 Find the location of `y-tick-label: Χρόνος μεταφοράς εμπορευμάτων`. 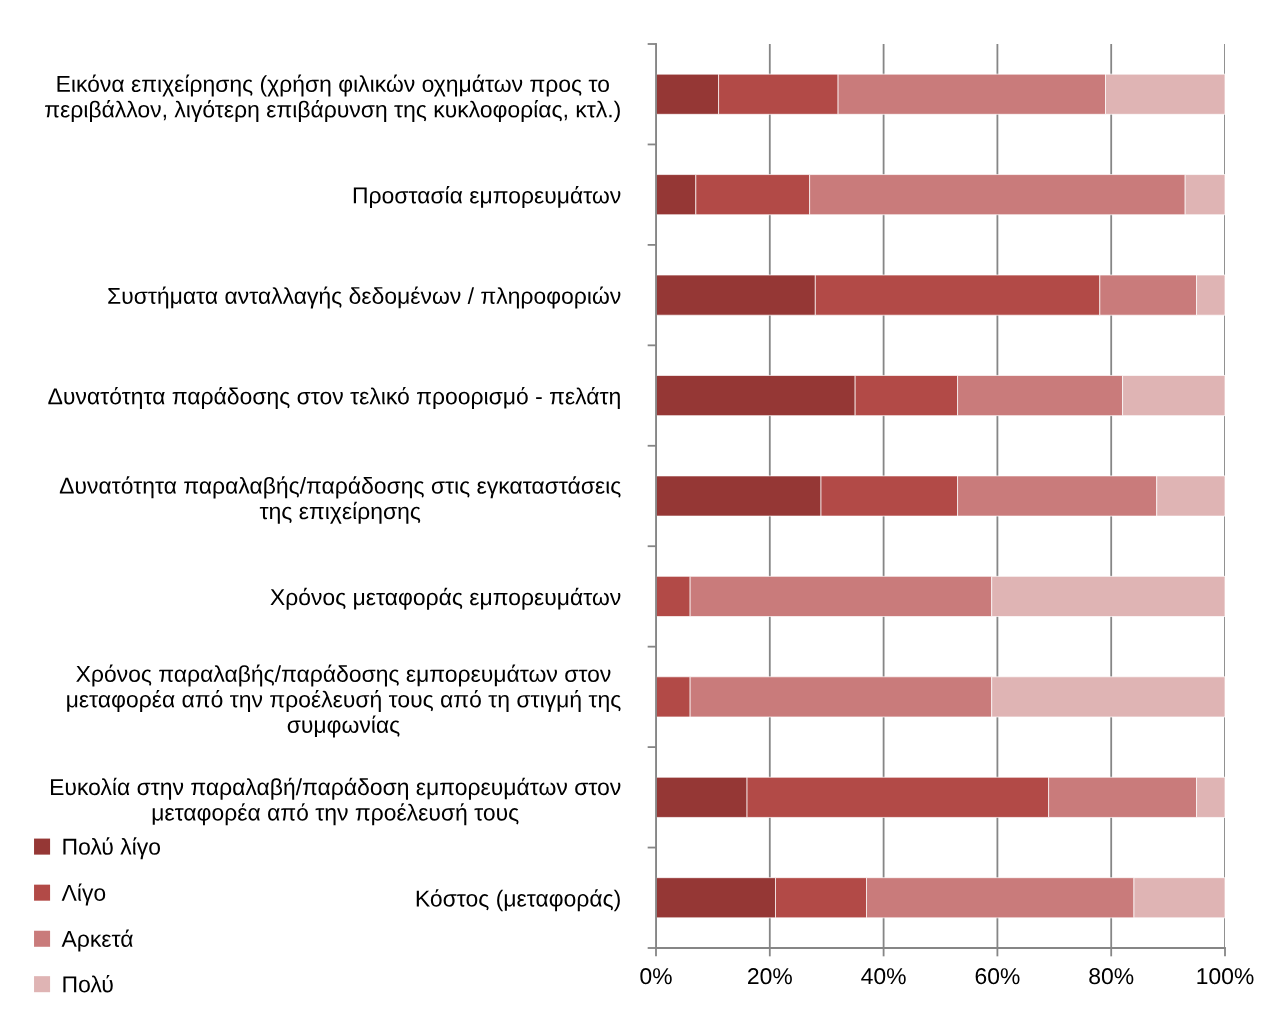

y-tick-label: Χρόνος μεταφοράς εμπορευμάτων is located at coordinates (445, 598).